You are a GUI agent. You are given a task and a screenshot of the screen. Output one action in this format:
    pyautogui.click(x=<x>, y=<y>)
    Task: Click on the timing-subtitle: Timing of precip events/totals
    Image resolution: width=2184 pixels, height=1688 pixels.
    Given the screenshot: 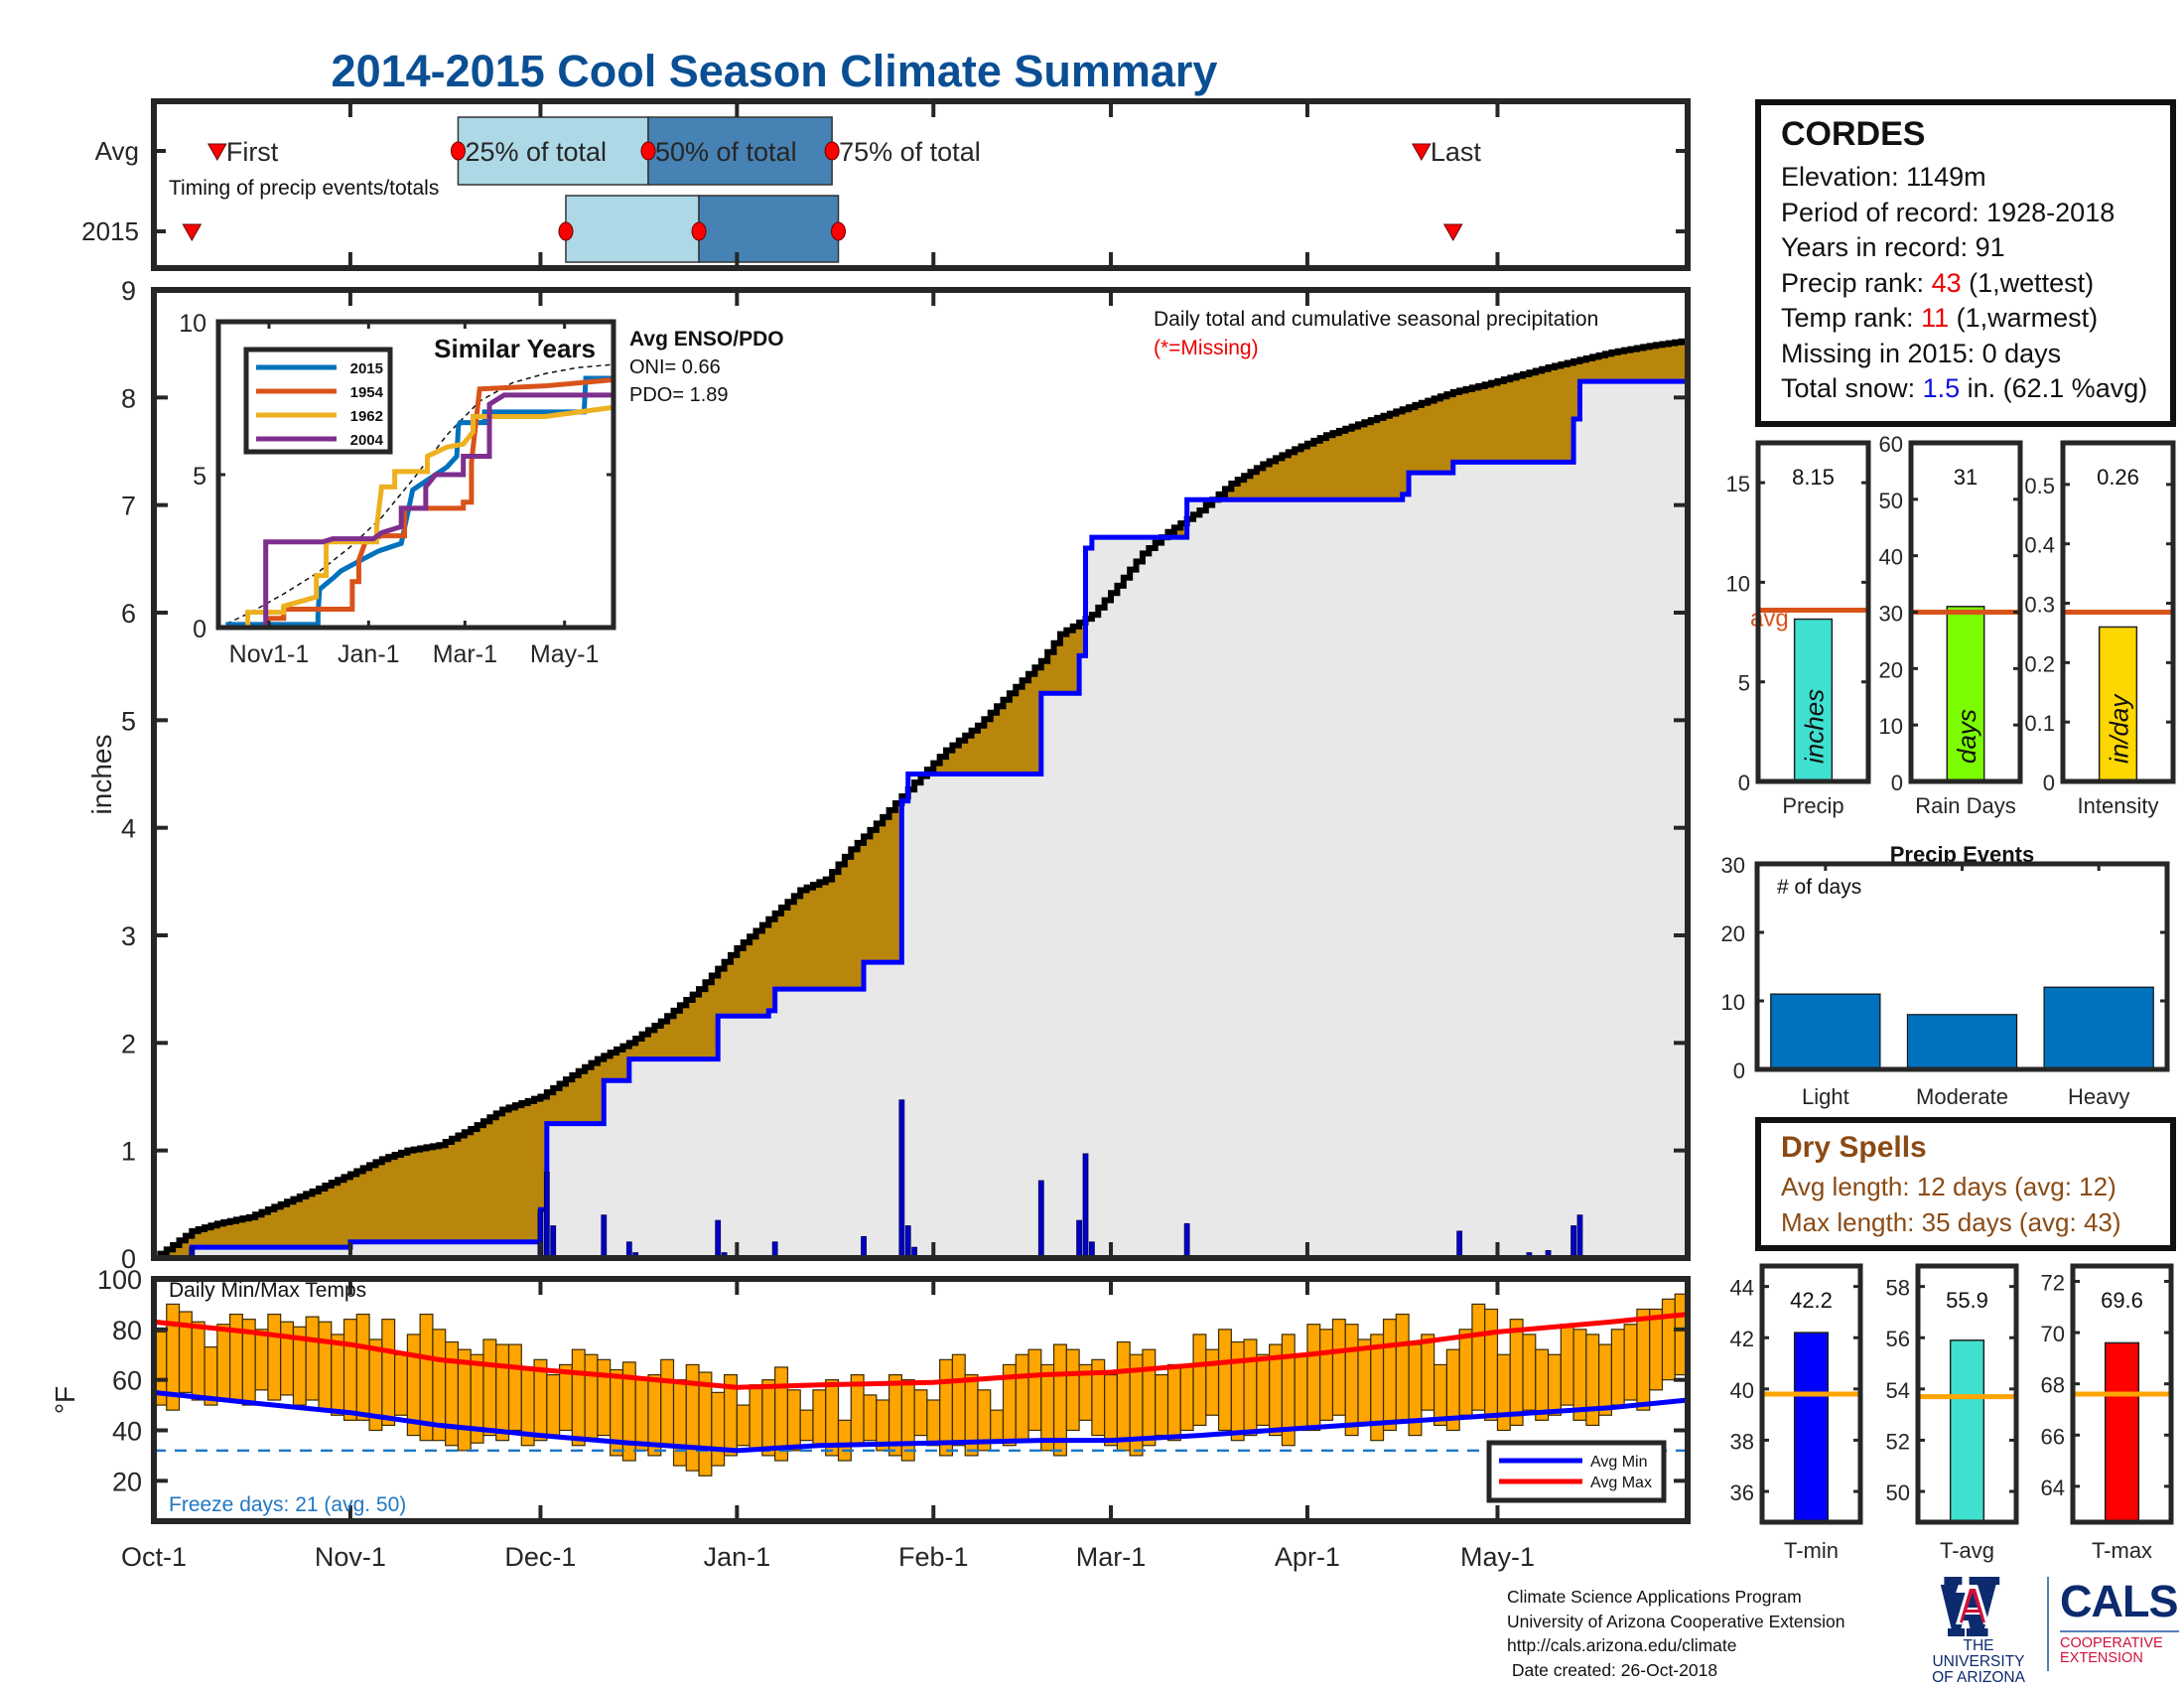 What is the action you would take?
    pyautogui.click(x=304, y=188)
    